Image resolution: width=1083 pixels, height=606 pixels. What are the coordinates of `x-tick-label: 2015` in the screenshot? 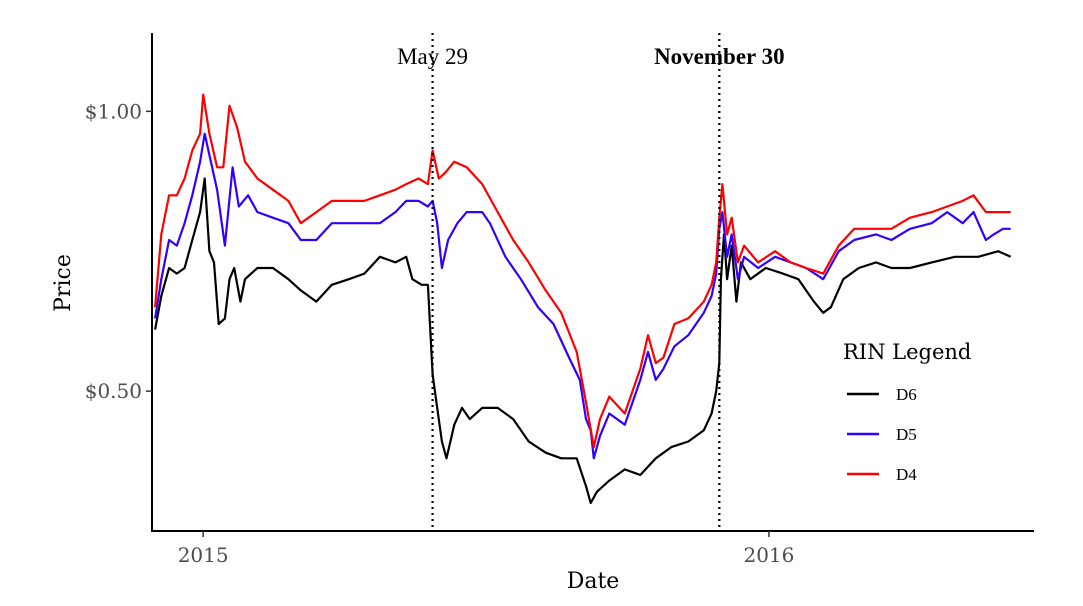 It's located at (203, 555).